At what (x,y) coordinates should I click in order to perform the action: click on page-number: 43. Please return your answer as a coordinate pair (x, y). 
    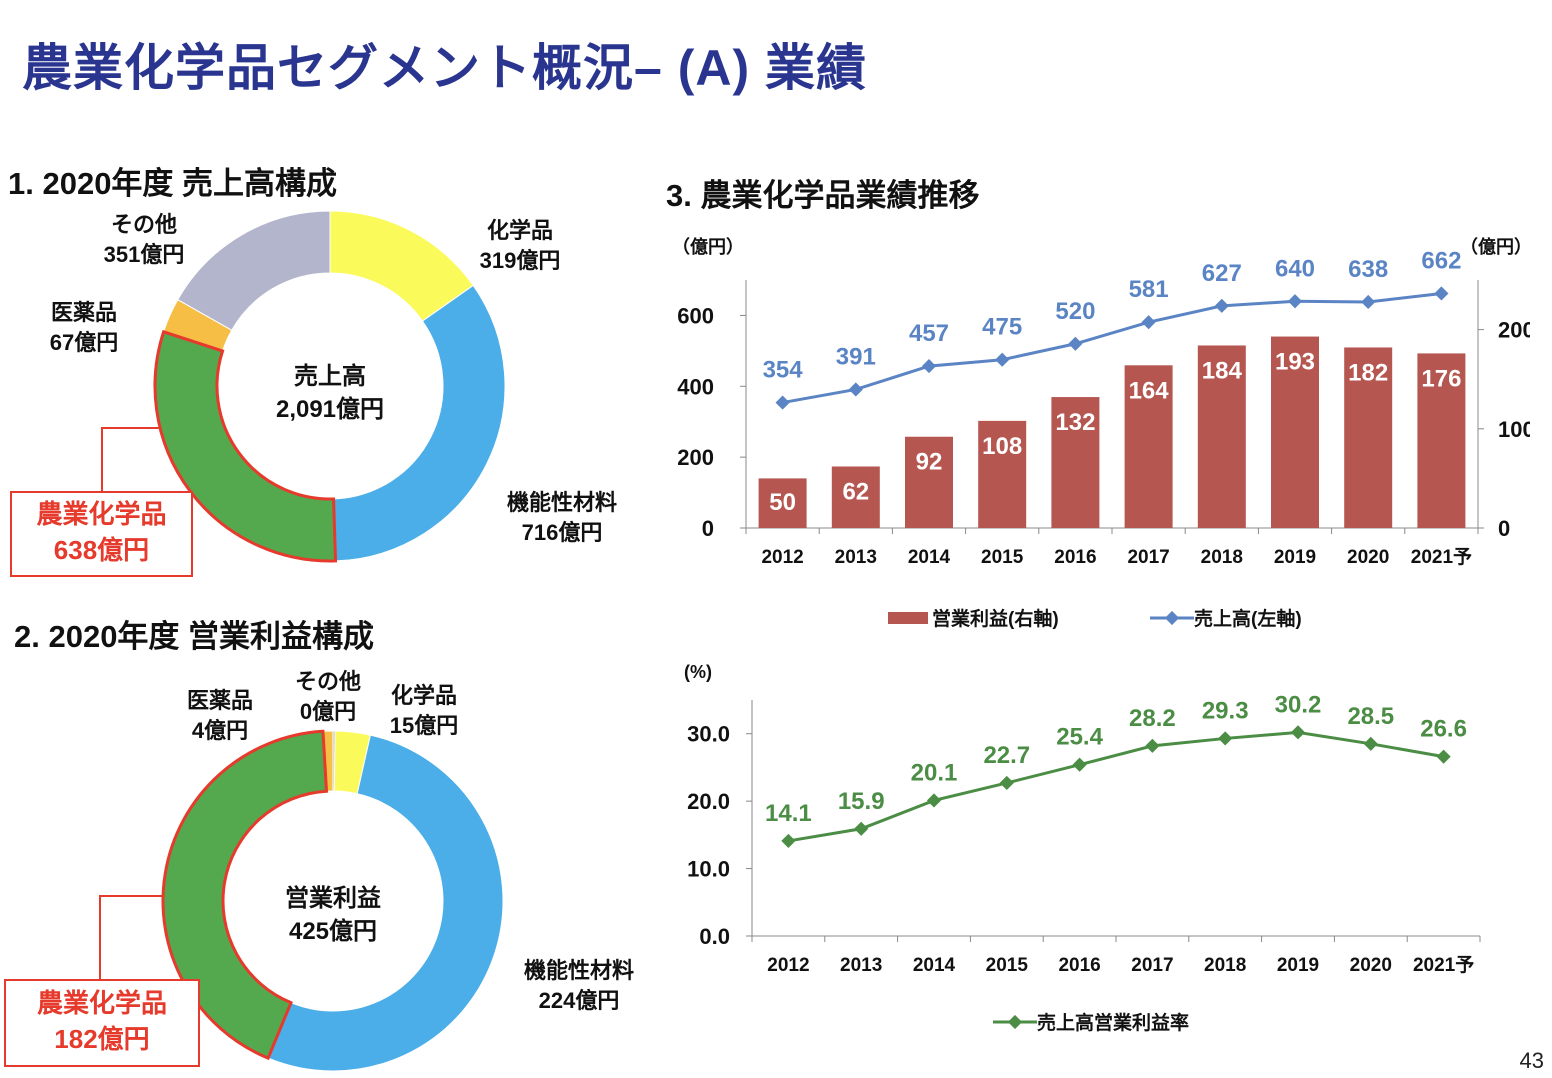
    Looking at the image, I should click on (1531, 1060).